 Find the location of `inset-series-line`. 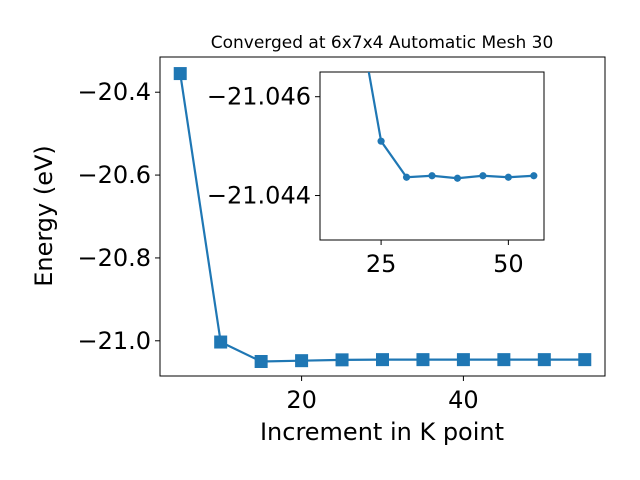

inset-series-line is located at coordinates (450, 126).